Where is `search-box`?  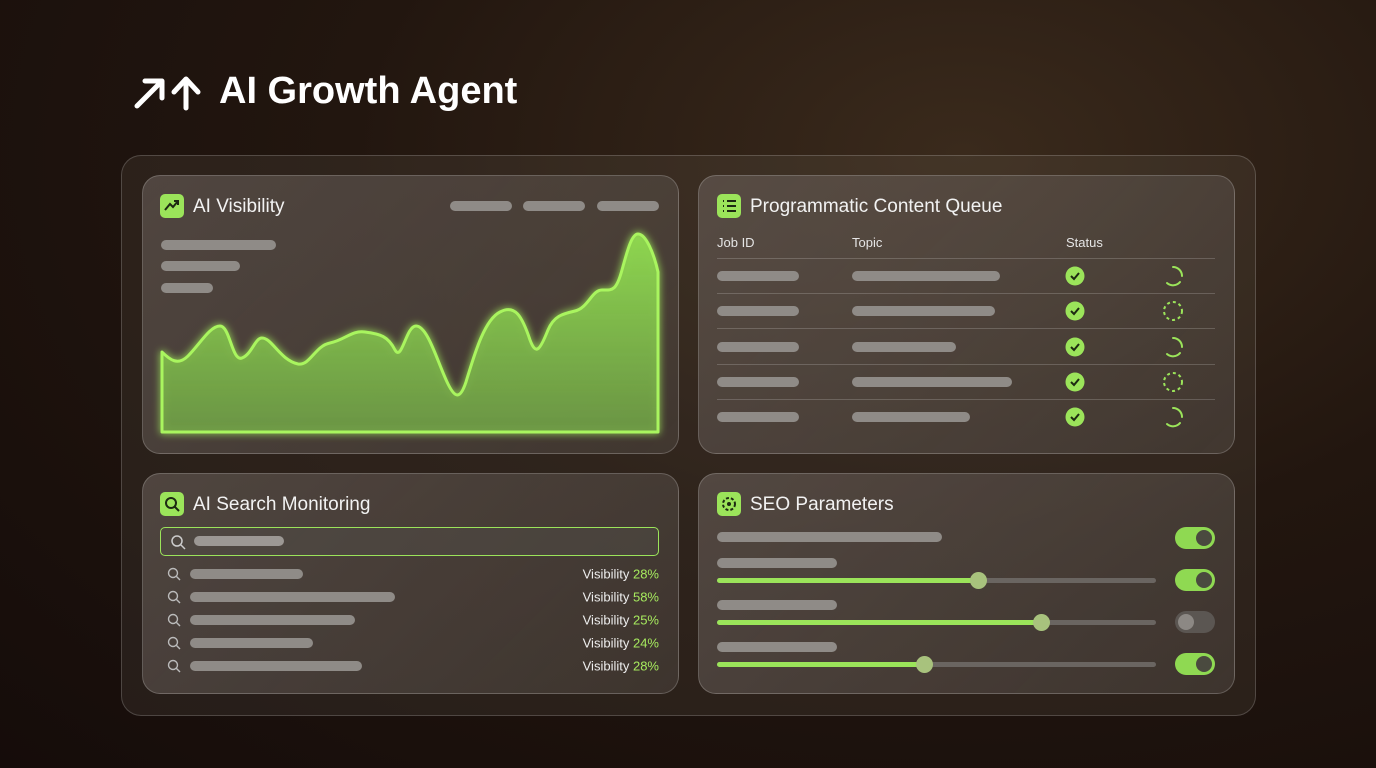 search-box is located at coordinates (409, 541).